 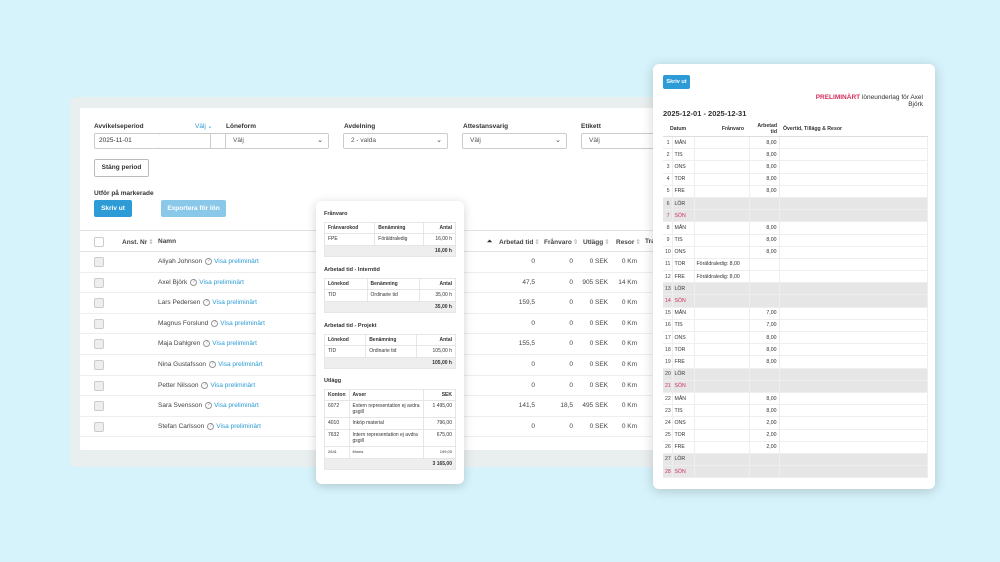 What do you see at coordinates (722, 277) in the screenshot?
I see `absence-value: Föräldraledig: 8,00` at bounding box center [722, 277].